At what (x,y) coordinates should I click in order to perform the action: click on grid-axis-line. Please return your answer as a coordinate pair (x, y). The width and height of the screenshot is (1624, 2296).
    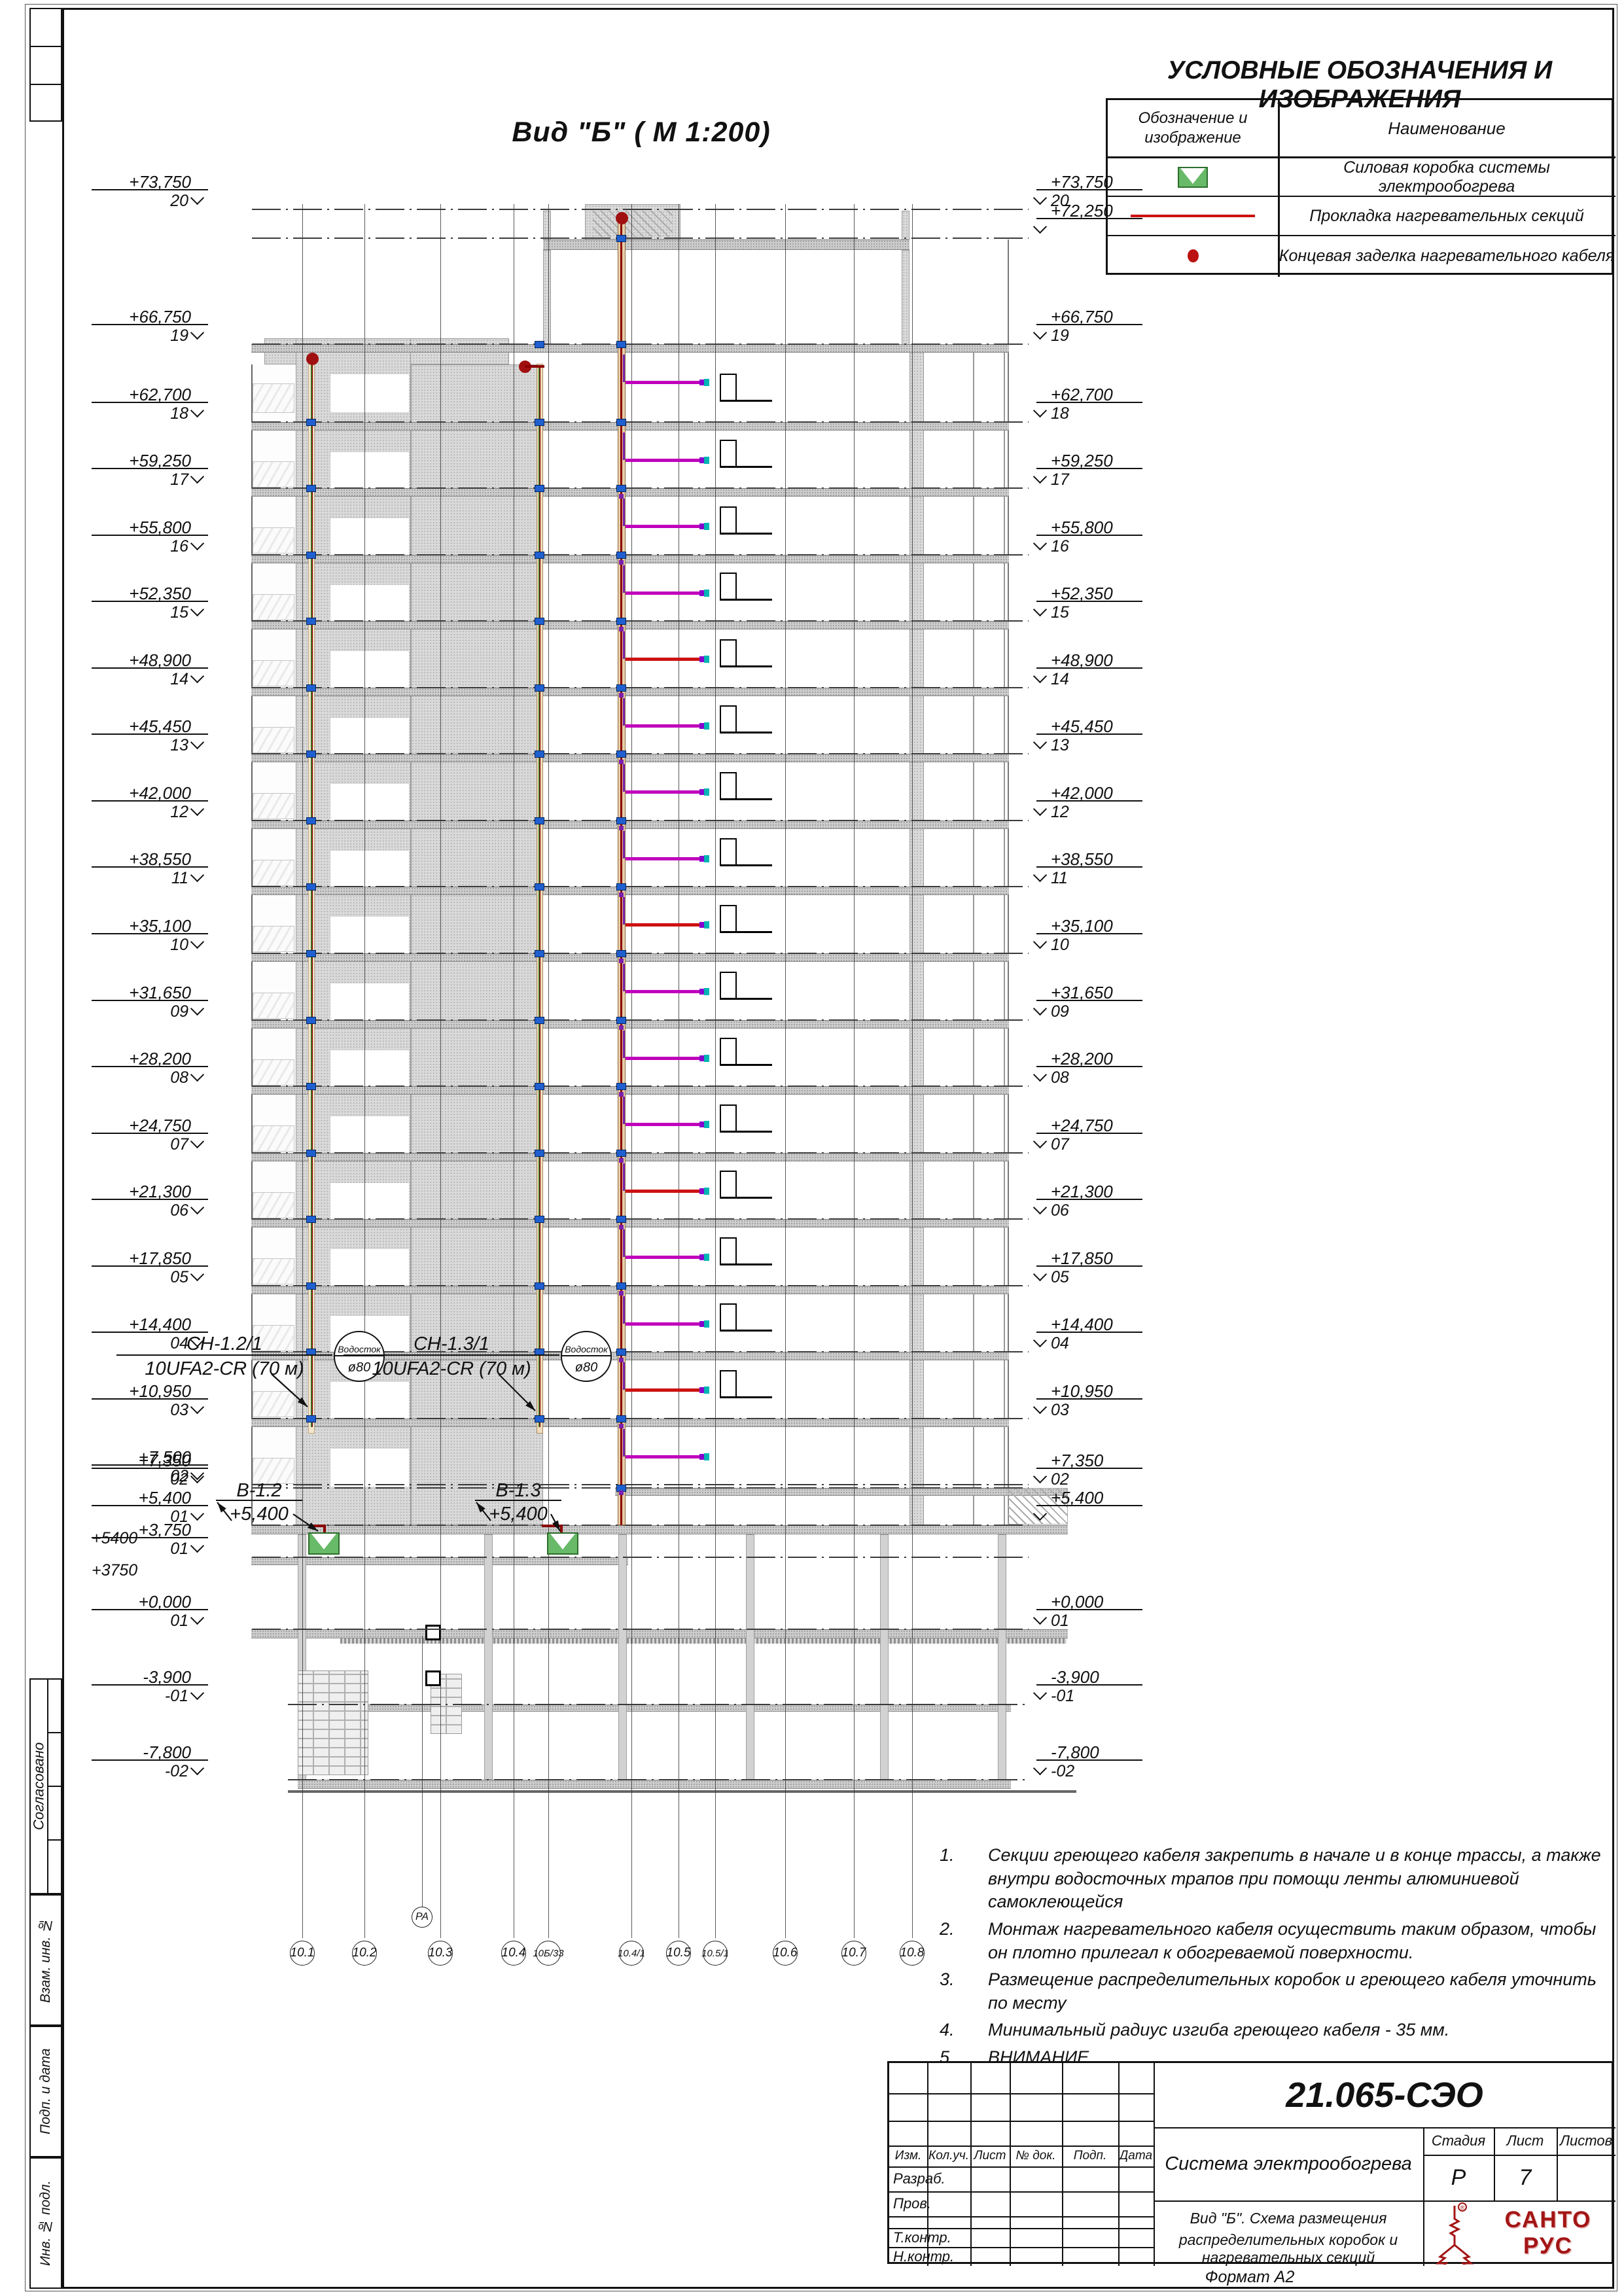
    Looking at the image, I should click on (785, 1071).